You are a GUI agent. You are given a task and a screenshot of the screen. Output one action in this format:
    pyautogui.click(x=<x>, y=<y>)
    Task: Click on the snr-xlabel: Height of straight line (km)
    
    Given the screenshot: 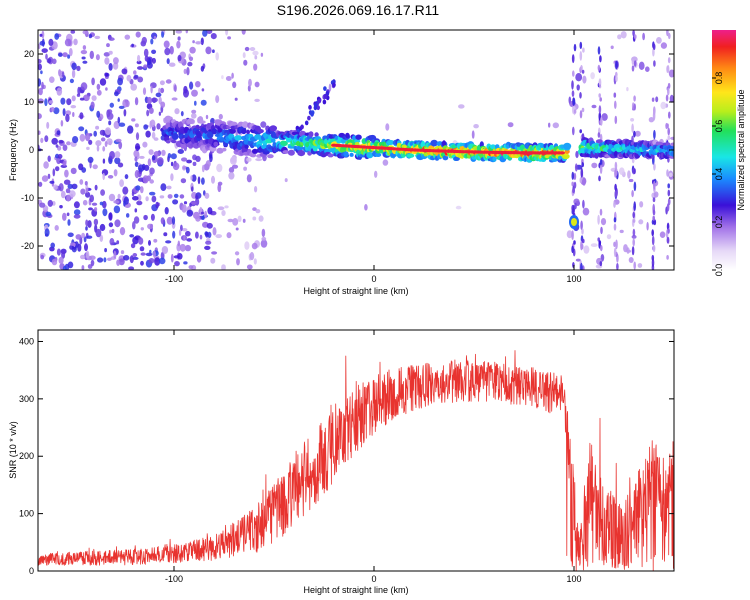 What is the action you would take?
    pyautogui.click(x=355, y=590)
    